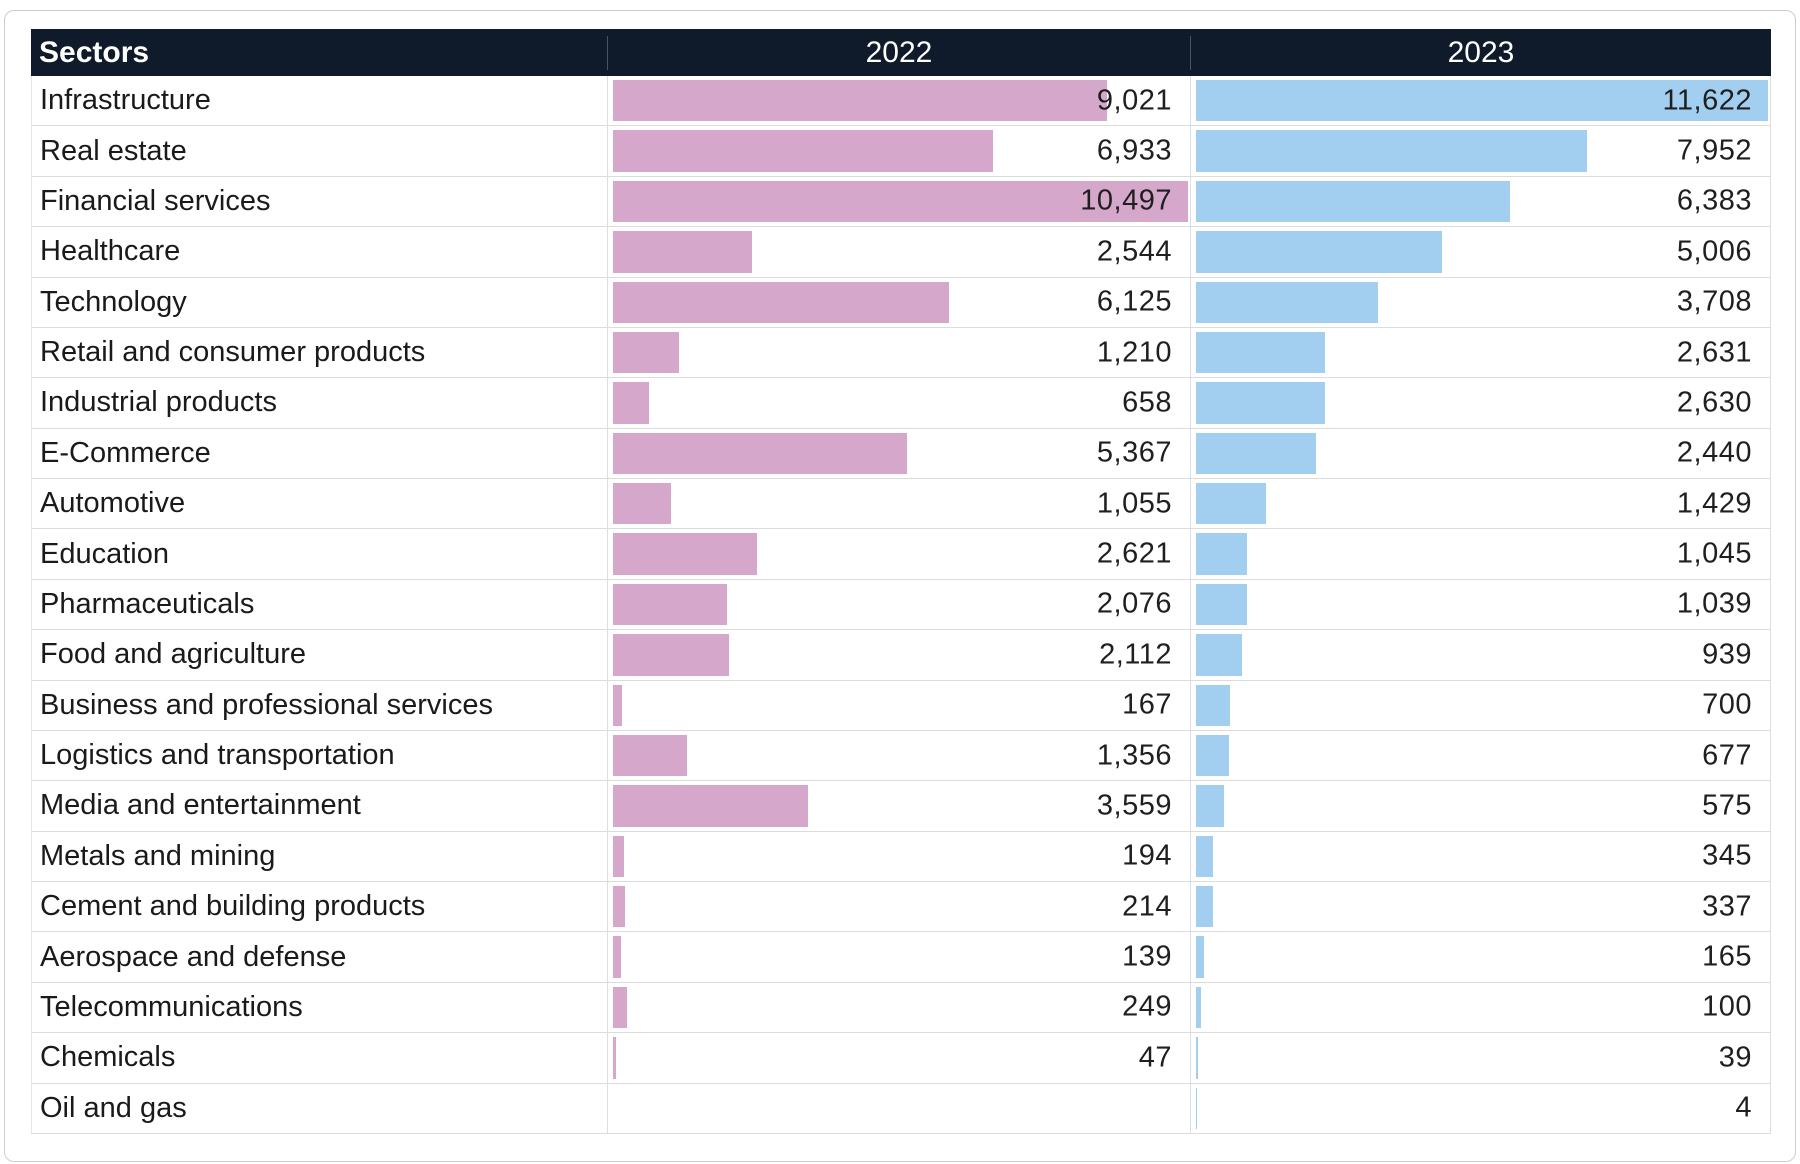 The width and height of the screenshot is (1800, 1164). I want to click on table-row: Financial services 10,497 6,383, so click(901, 202).